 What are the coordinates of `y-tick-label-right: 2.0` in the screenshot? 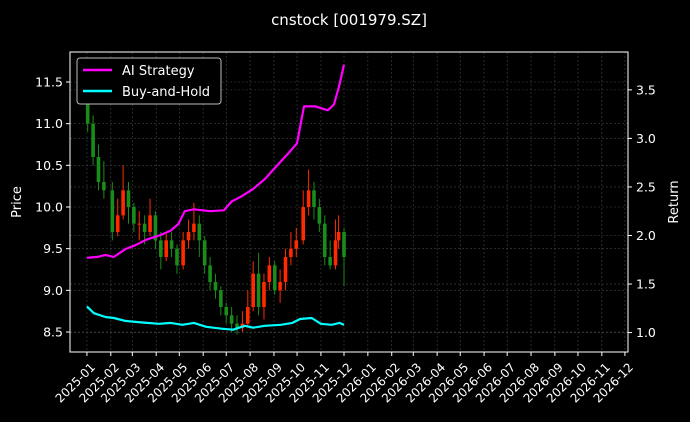 It's located at (646, 235).